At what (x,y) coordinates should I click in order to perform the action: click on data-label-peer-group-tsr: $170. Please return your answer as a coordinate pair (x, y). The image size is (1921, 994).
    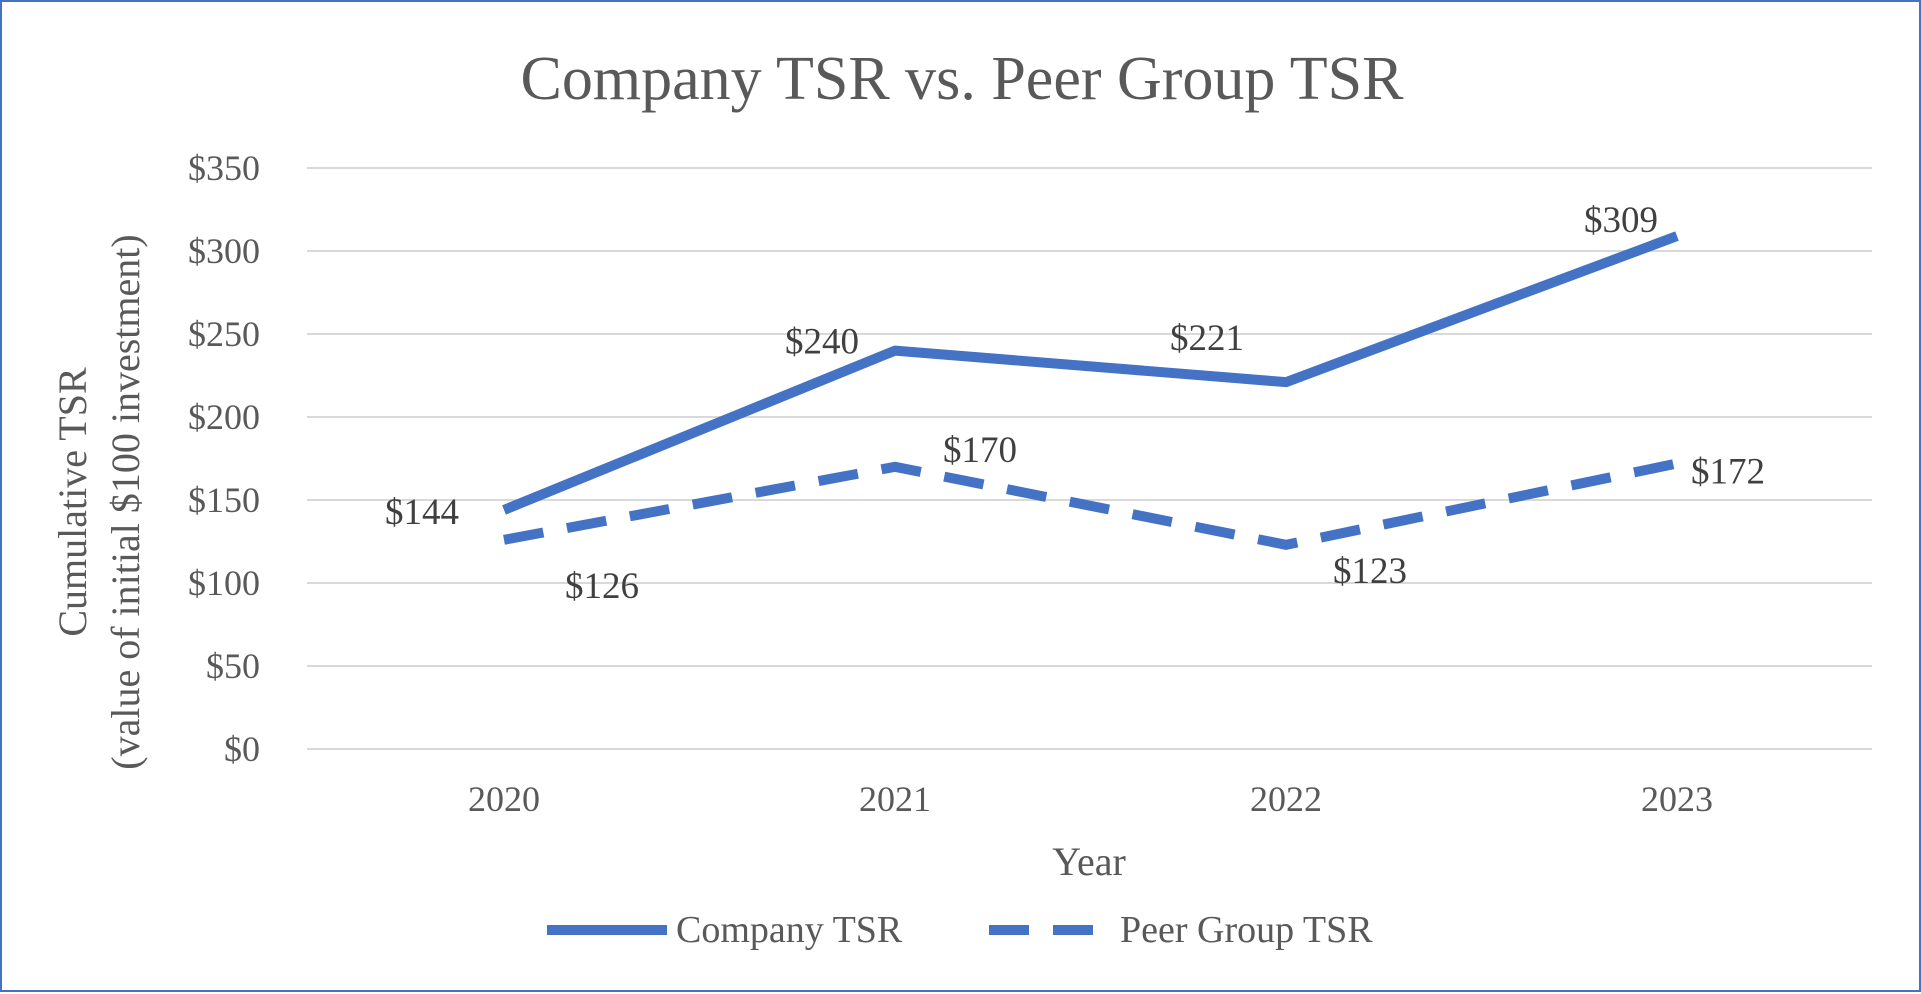
    Looking at the image, I should click on (980, 450).